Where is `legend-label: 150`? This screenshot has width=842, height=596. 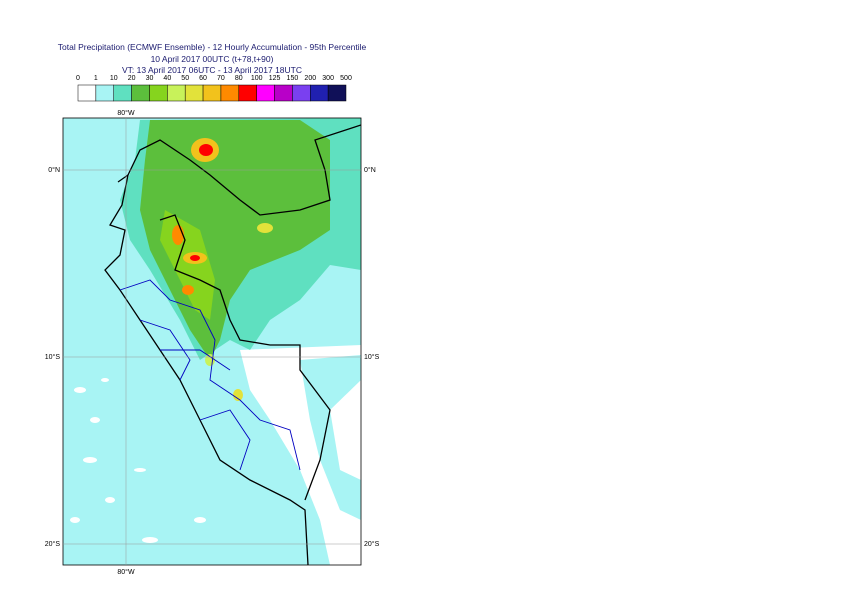
legend-label: 150 is located at coordinates (293, 78).